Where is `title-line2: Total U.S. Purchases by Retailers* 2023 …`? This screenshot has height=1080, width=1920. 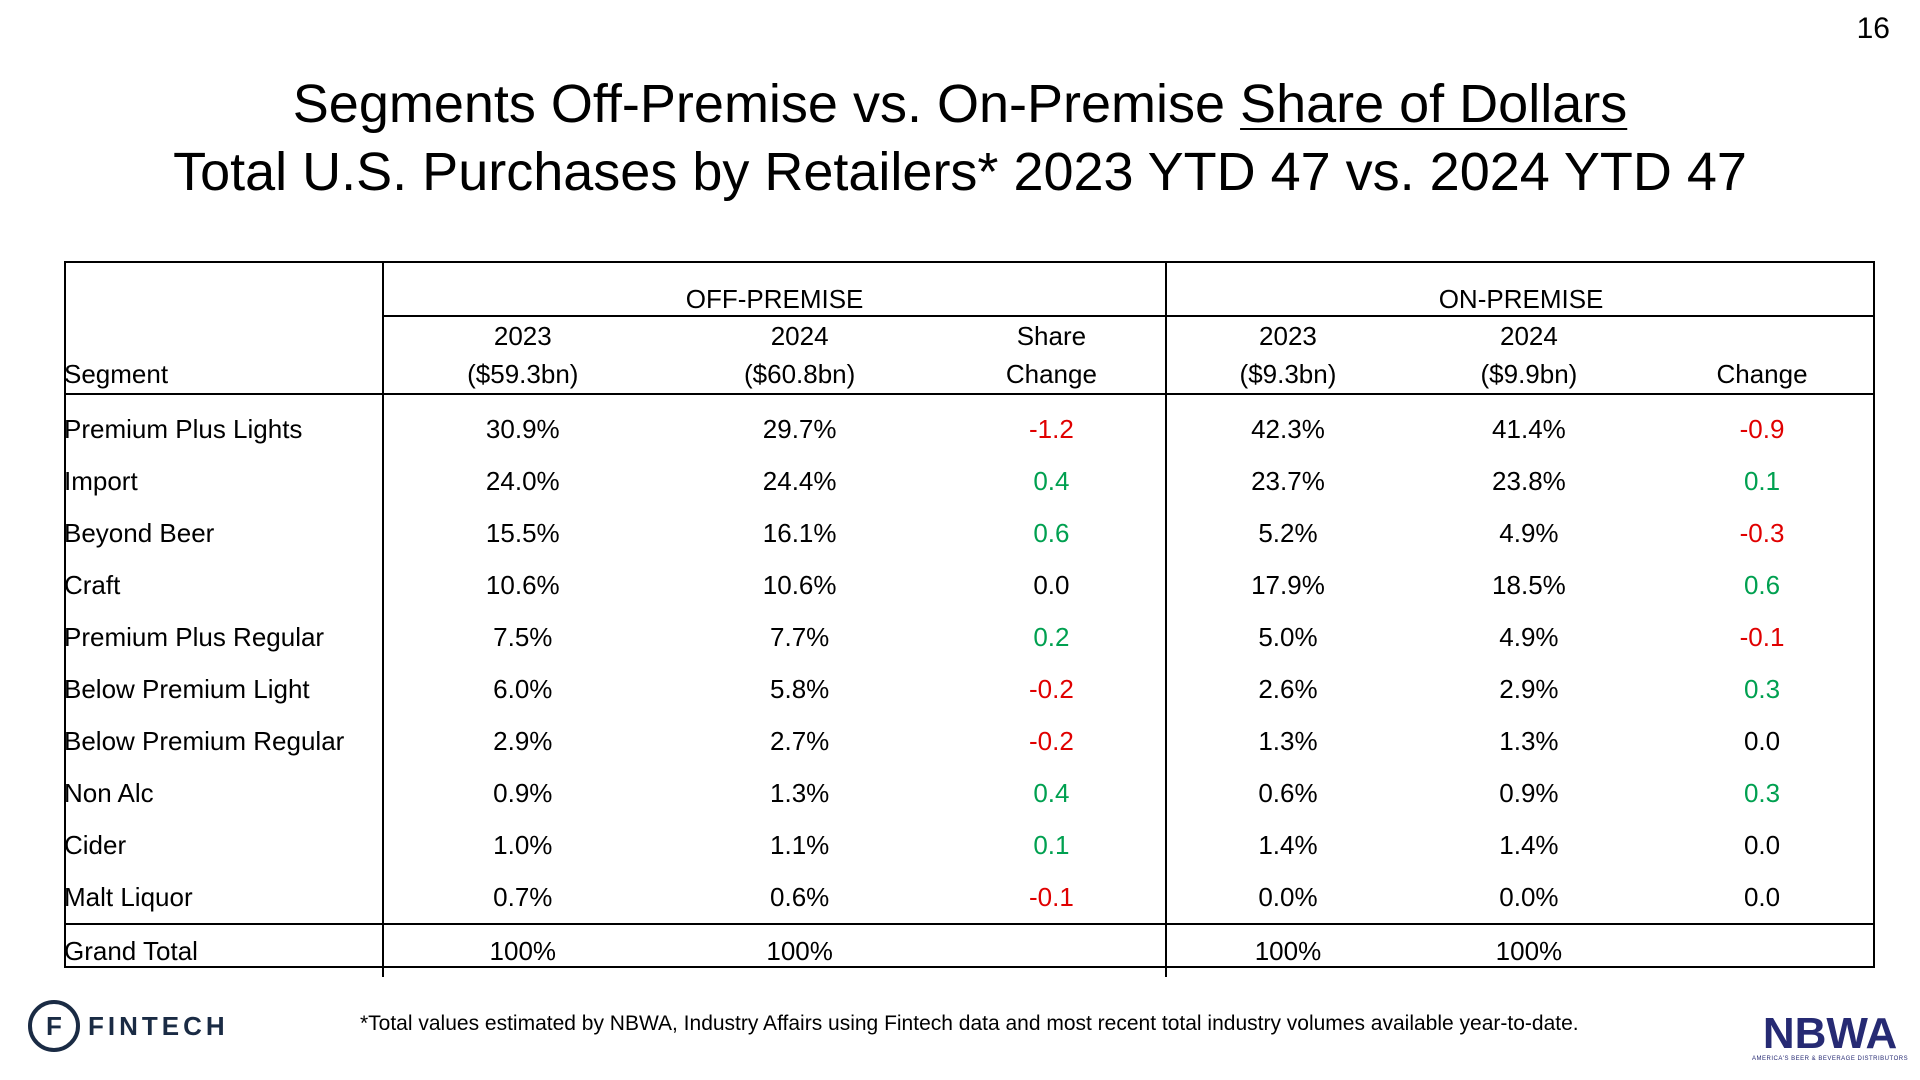 title-line2: Total U.S. Purchases by Retailers* 2023 … is located at coordinates (960, 172).